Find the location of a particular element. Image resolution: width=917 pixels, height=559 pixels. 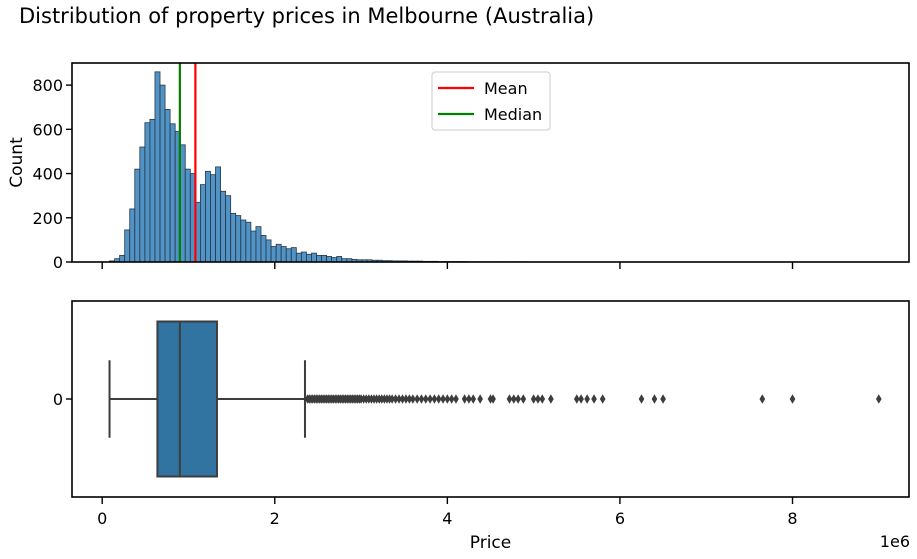

boxplot-elements is located at coordinates (207, 399).